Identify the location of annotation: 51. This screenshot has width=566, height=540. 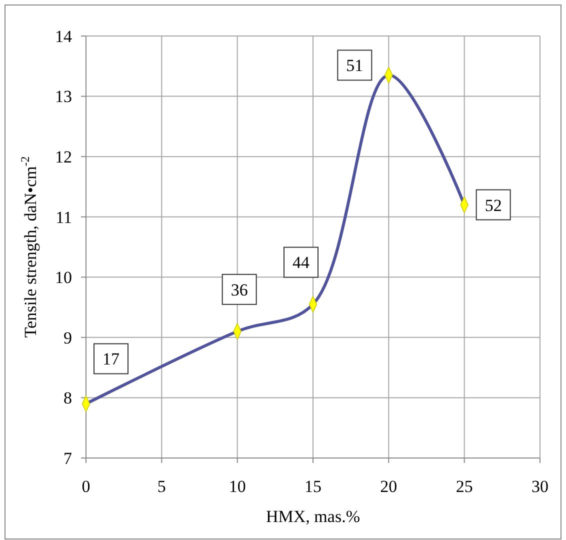
(355, 66).